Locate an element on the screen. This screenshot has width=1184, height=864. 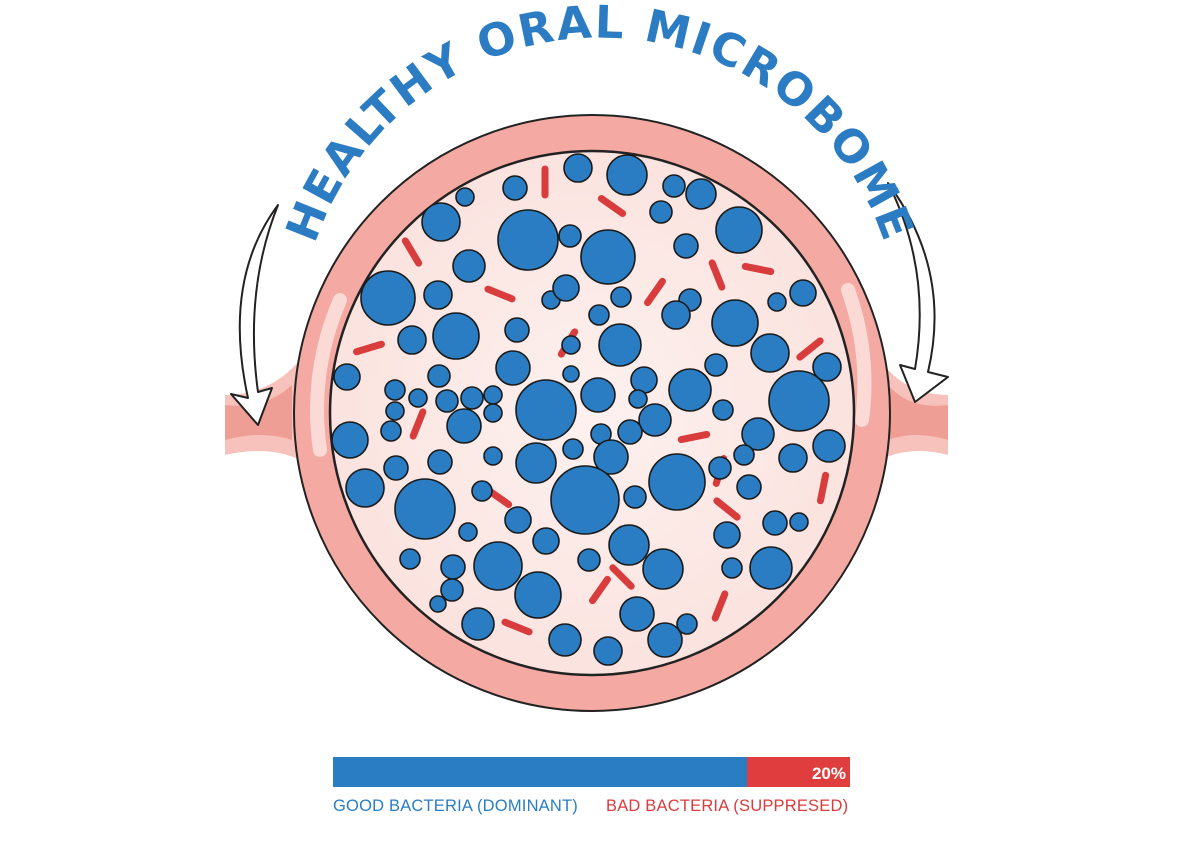
bad-bacteria-bar is located at coordinates (798, 772).